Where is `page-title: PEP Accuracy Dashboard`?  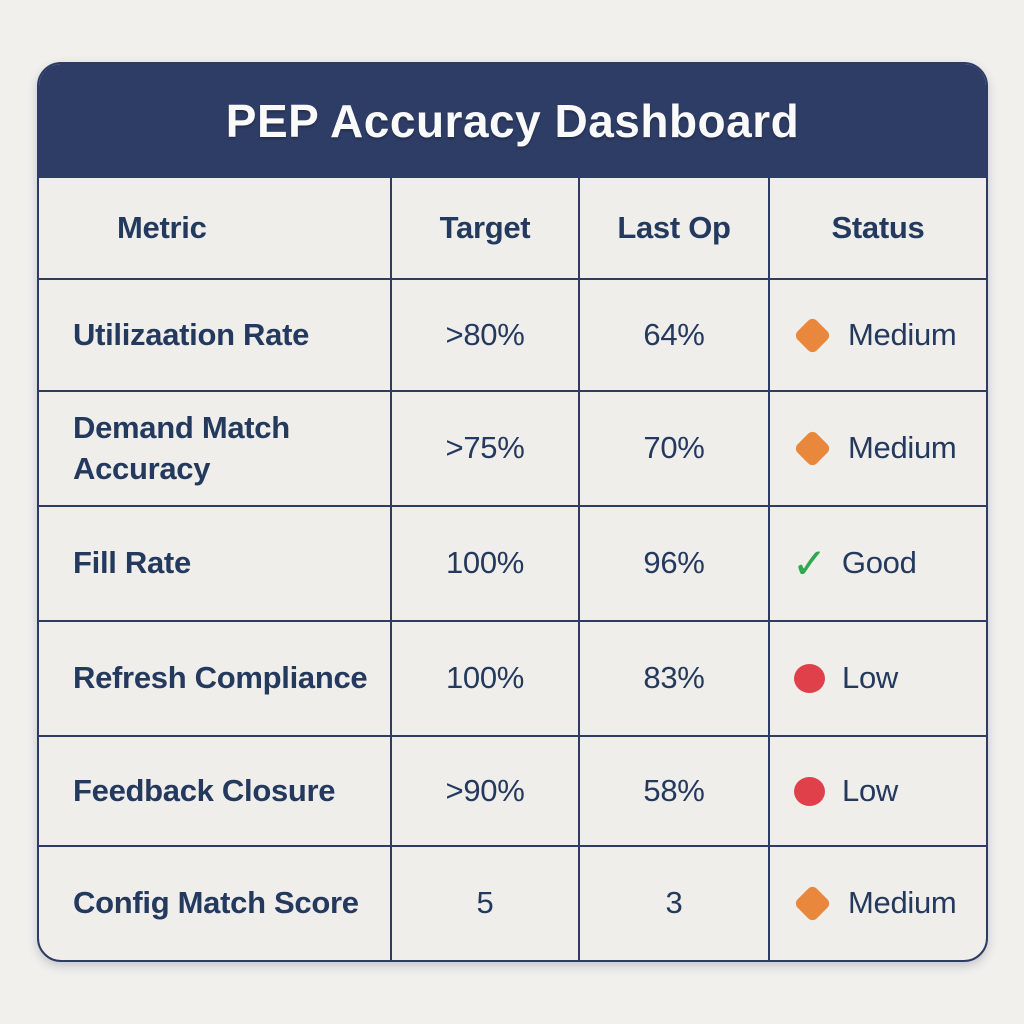 page-title: PEP Accuracy Dashboard is located at coordinates (512, 121).